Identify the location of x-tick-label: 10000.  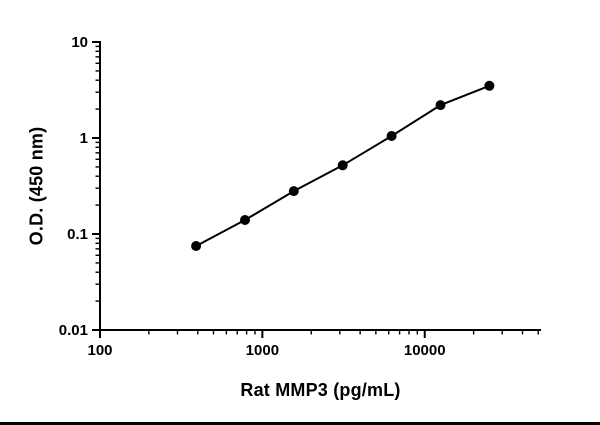
(425, 350).